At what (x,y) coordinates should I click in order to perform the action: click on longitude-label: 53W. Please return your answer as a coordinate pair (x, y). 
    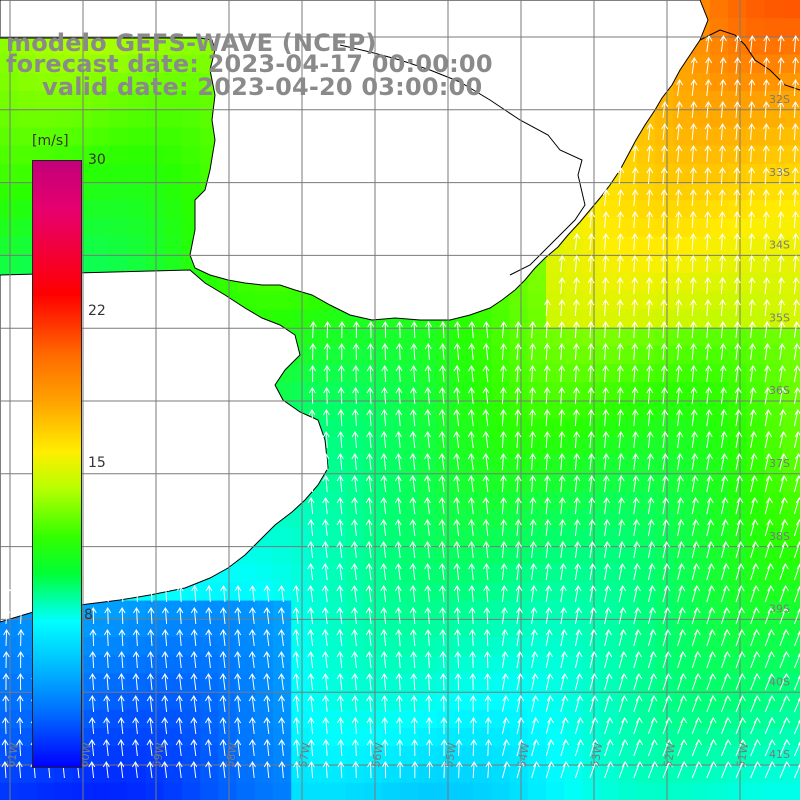
    Looking at the image, I should click on (596, 755).